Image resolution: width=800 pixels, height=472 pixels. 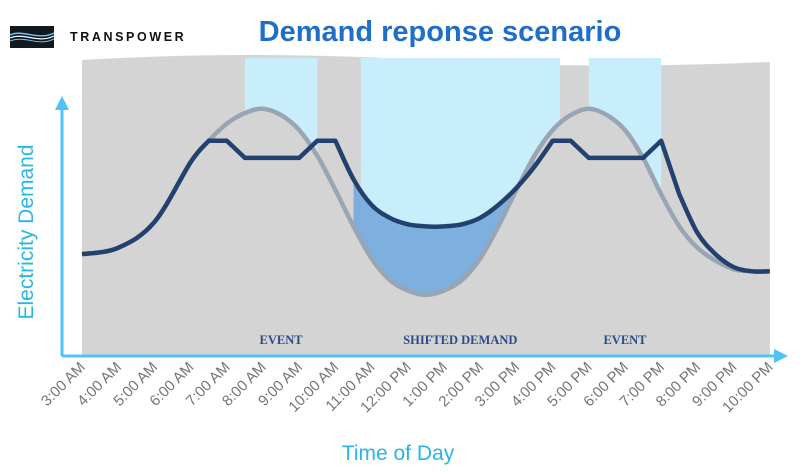 What do you see at coordinates (460, 340) in the screenshot?
I see `band-label: SHIFTED DEMAND` at bounding box center [460, 340].